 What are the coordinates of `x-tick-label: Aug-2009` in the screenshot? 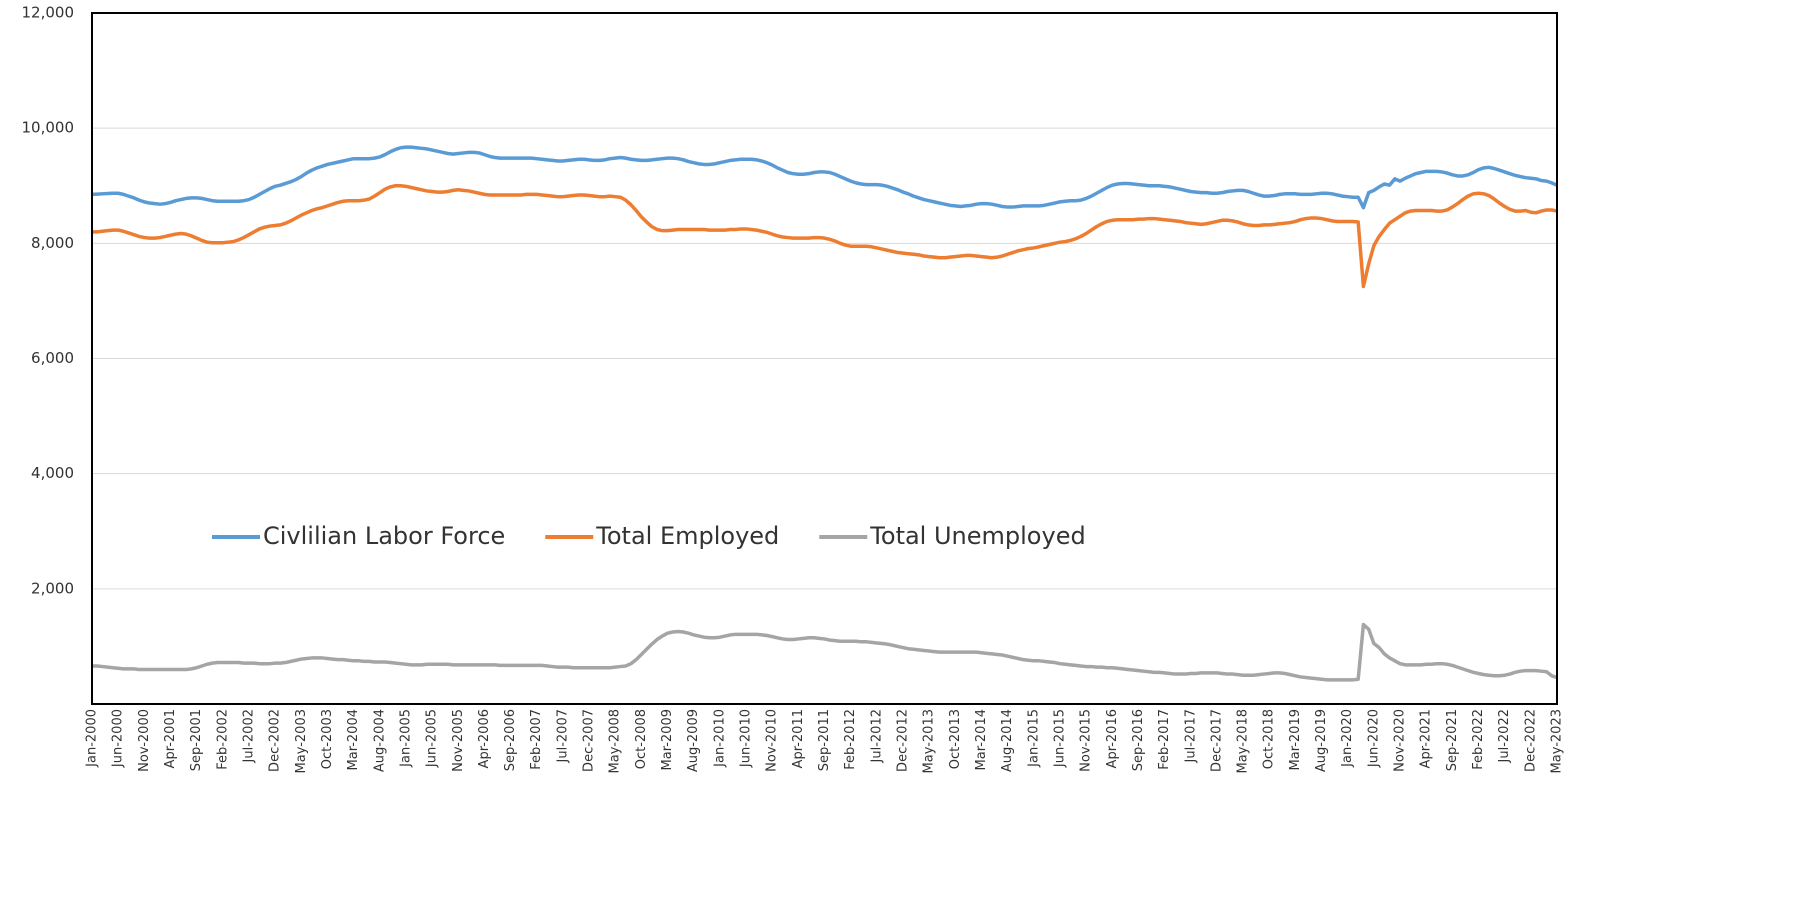 It's located at (693, 740).